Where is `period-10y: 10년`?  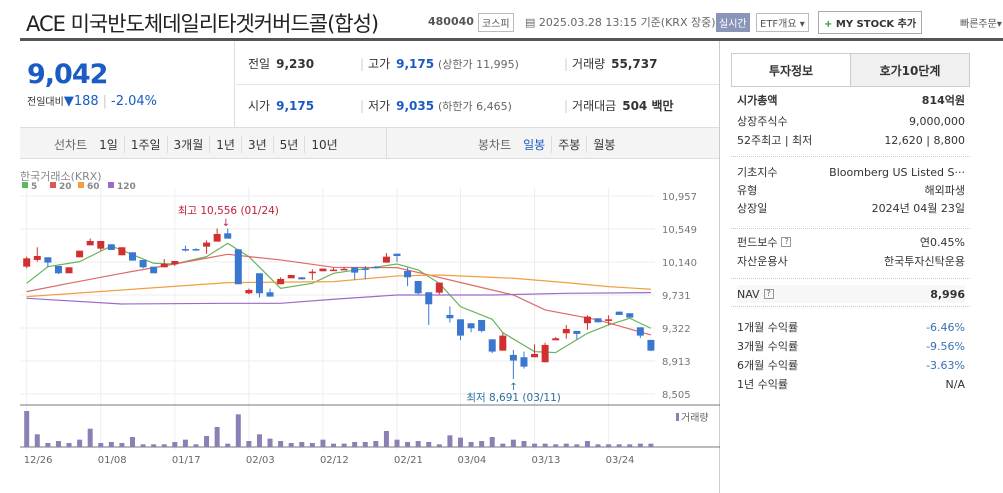
period-10y: 10년 is located at coordinates (324, 145).